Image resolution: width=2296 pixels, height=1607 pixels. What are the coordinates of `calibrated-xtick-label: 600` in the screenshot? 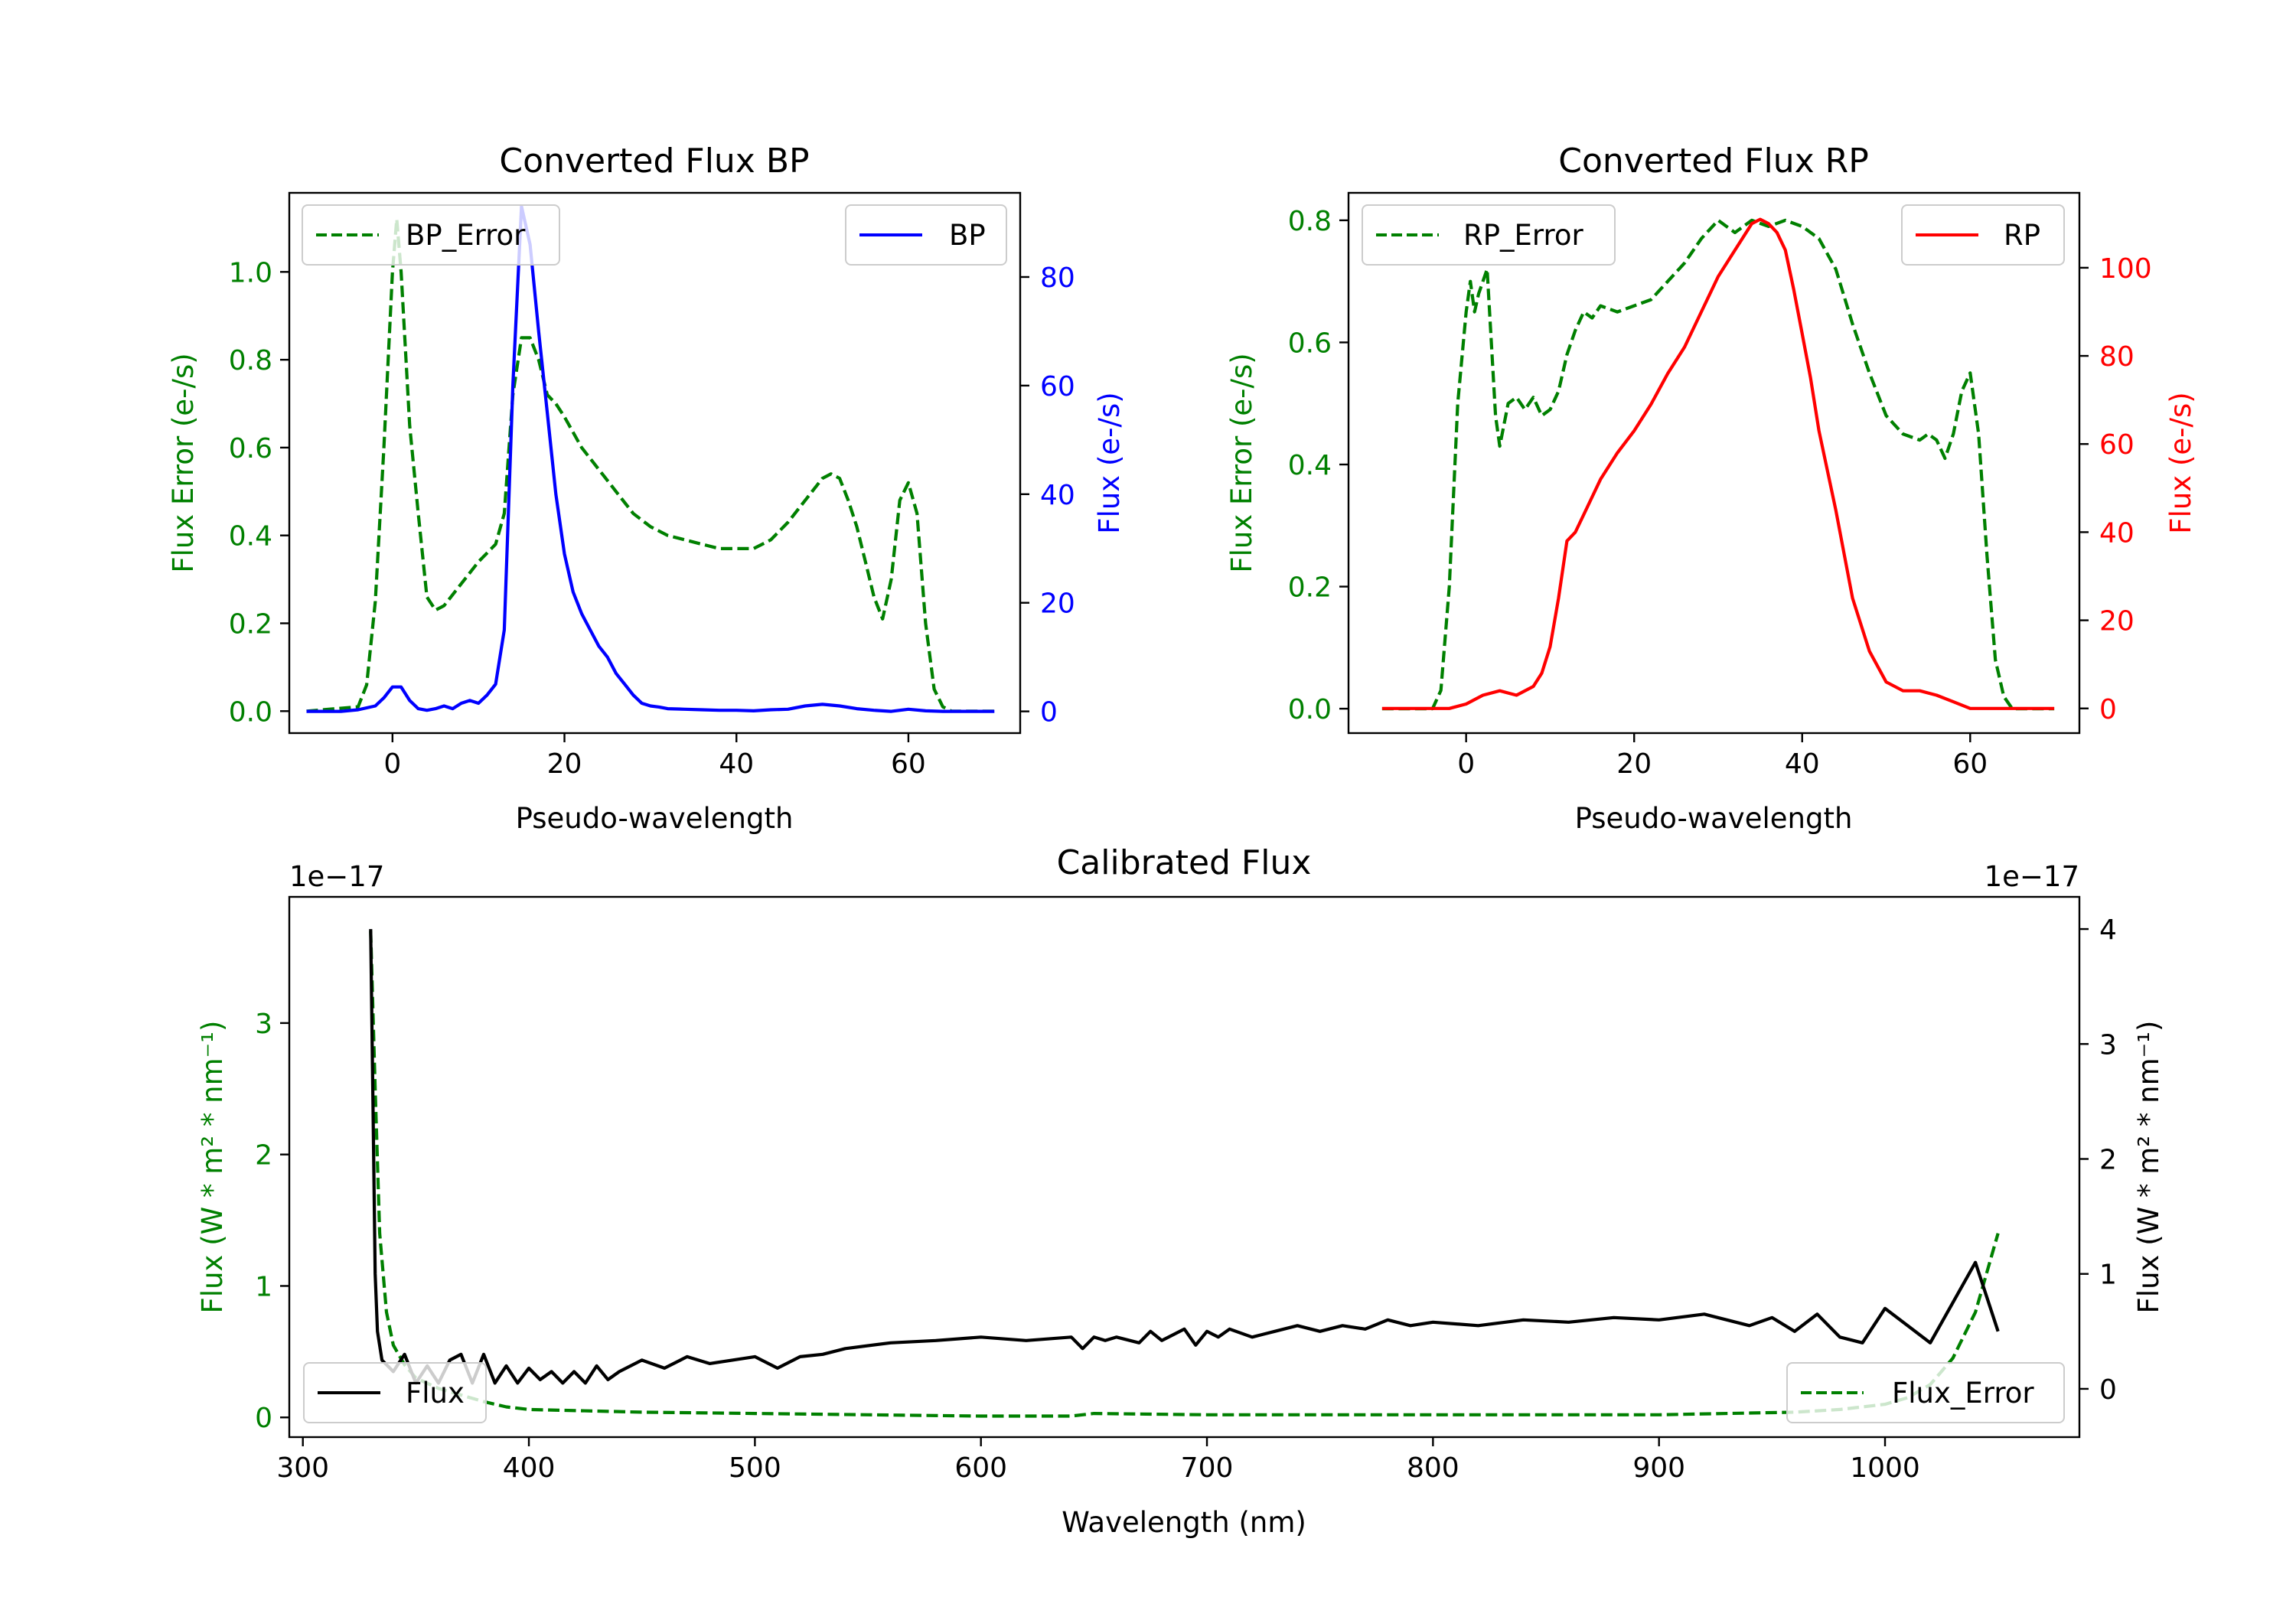 It's located at (980, 1468).